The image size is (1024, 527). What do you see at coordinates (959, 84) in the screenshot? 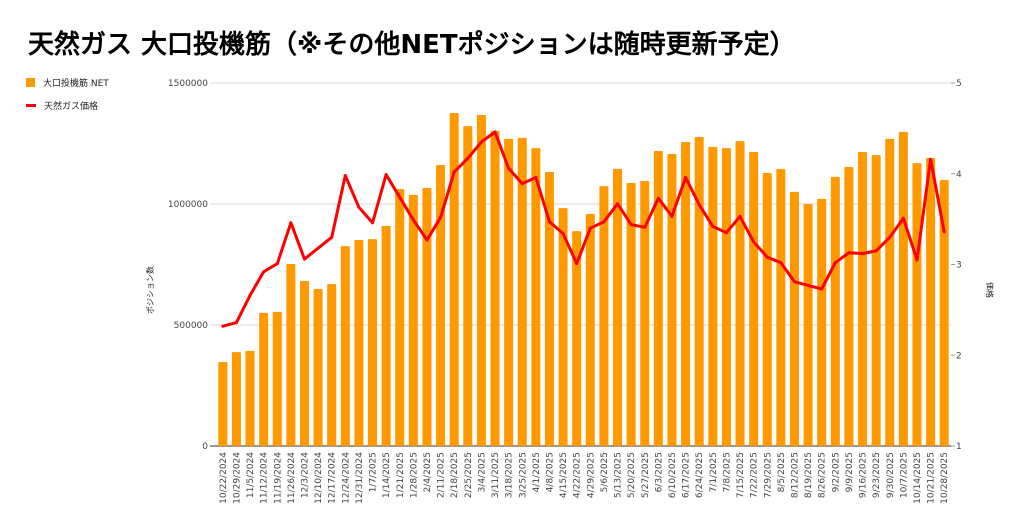
I see `right-tick-label: 5` at bounding box center [959, 84].